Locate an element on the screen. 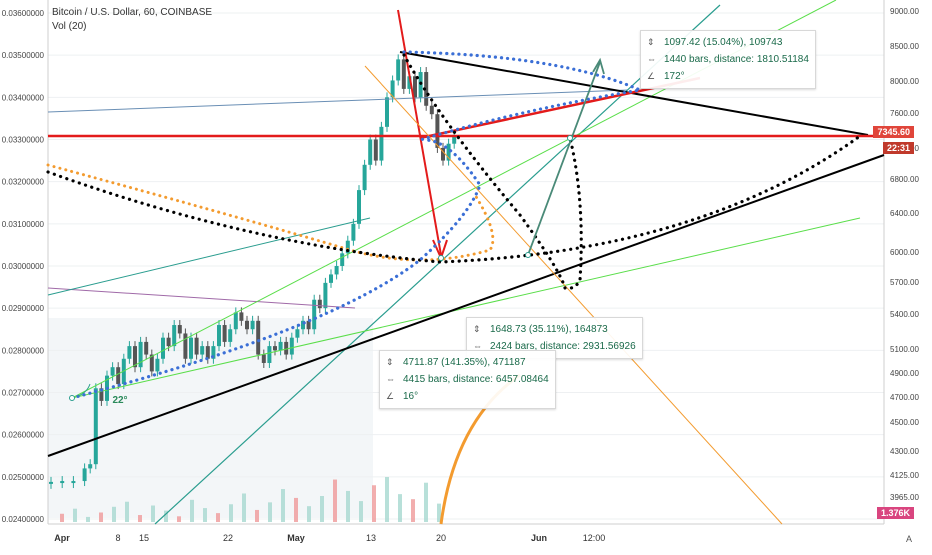  right-axis-tick: 5100.00 is located at coordinates (904, 349).